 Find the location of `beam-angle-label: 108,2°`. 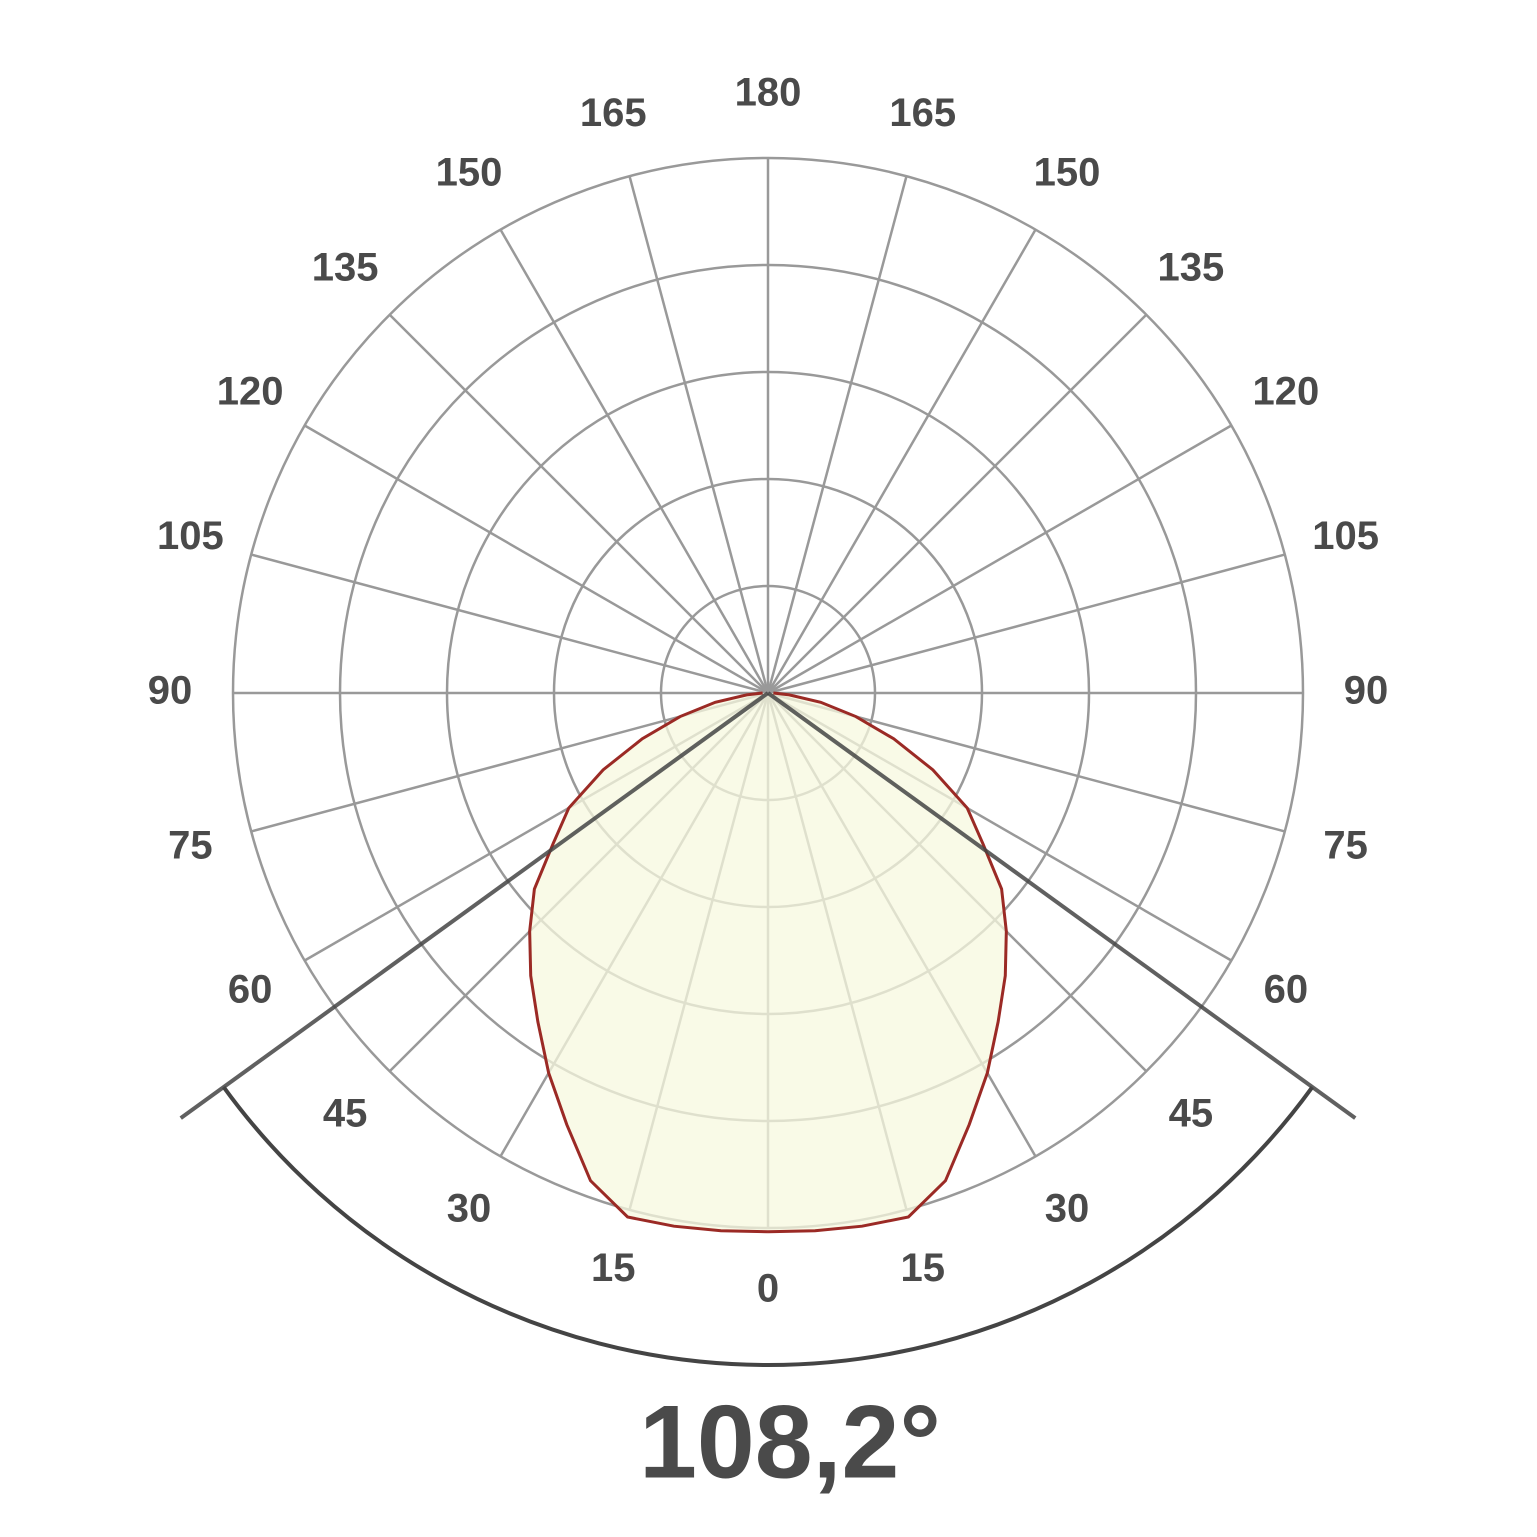

beam-angle-label: 108,2° is located at coordinates (790, 1442).